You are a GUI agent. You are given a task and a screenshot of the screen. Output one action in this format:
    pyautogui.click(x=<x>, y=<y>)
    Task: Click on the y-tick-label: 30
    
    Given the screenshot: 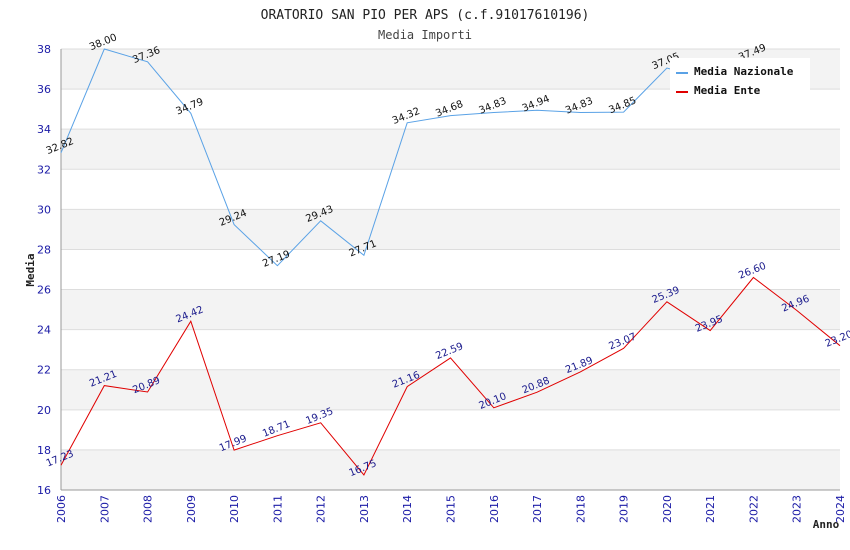 What is the action you would take?
    pyautogui.click(x=44, y=209)
    